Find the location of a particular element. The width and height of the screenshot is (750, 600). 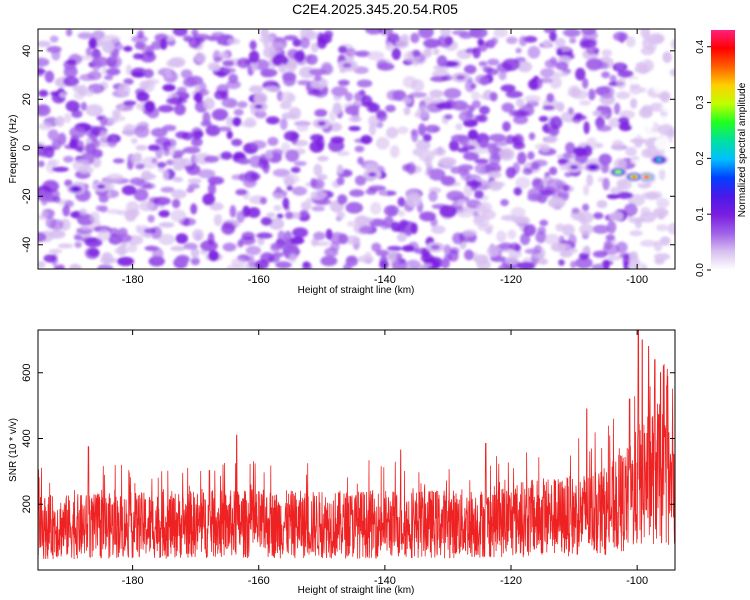

heatmap-y-label: Frequency (Hz) is located at coordinates (13, 149).